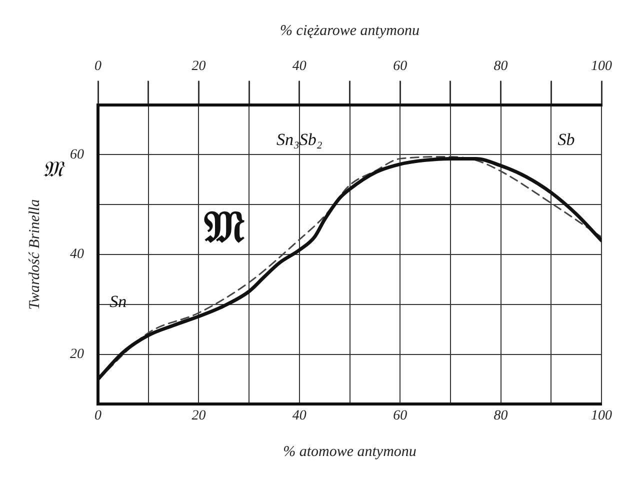 The height and width of the screenshot is (479, 618). Describe the element at coordinates (601, 416) in the screenshot. I see `x-tick-label: 100` at that location.